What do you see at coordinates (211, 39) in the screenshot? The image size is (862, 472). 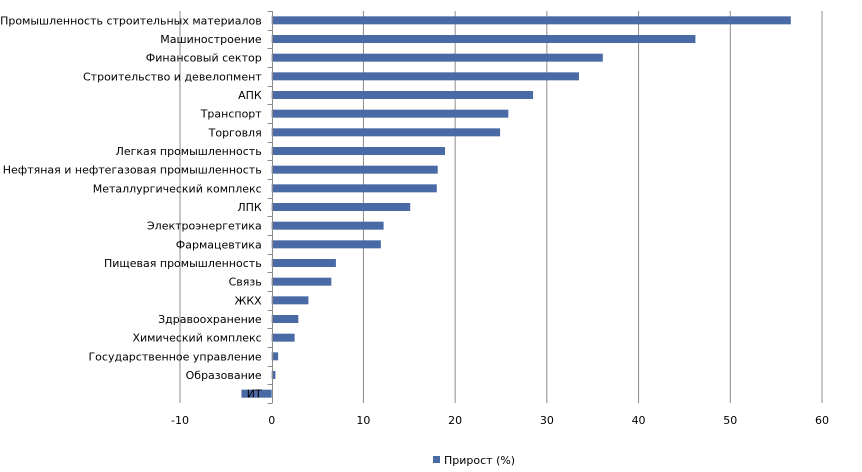 I see `category-label: Машиностроение` at bounding box center [211, 39].